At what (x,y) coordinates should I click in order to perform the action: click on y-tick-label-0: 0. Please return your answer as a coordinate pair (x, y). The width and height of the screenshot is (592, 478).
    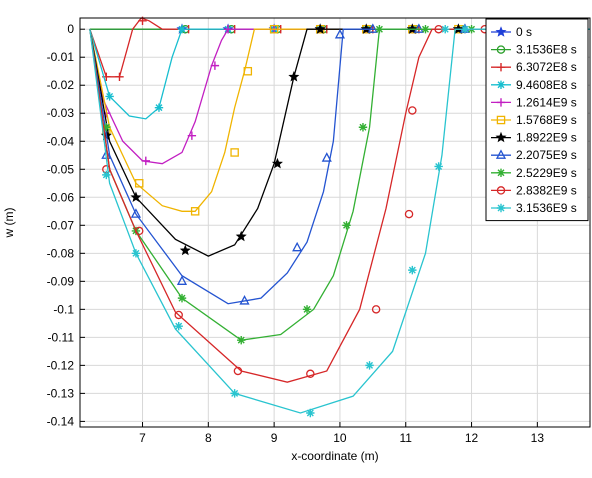
    Looking at the image, I should click on (70, 29).